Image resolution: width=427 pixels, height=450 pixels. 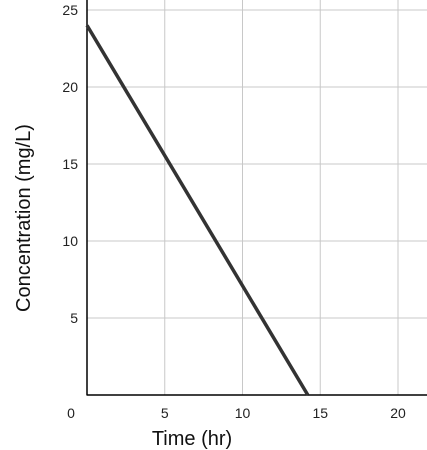 I want to click on x-tick-labels: 0 5 10 15 20, so click(x=236, y=413).